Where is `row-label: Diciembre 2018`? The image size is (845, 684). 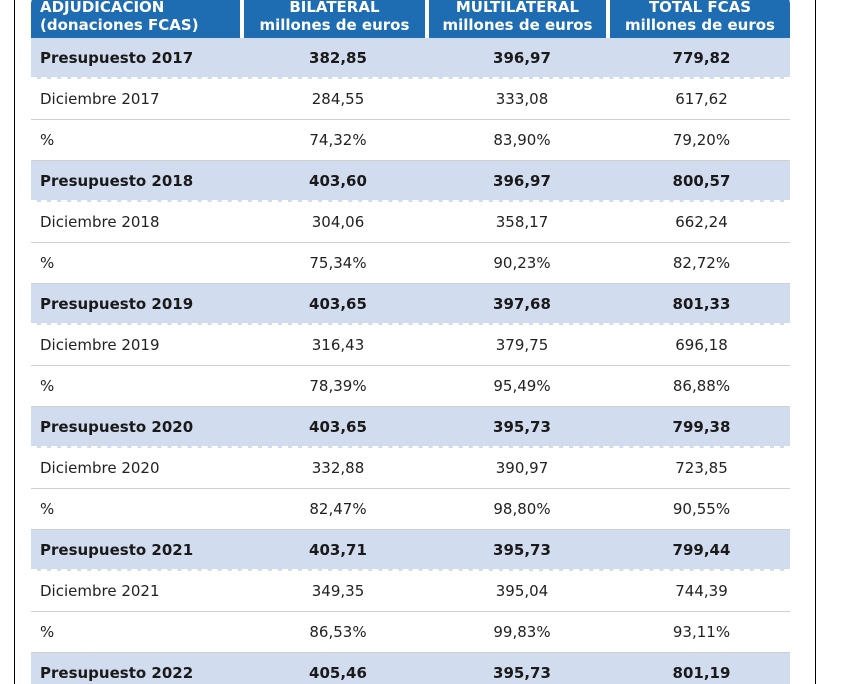 row-label: Diciembre 2018 is located at coordinates (100, 222).